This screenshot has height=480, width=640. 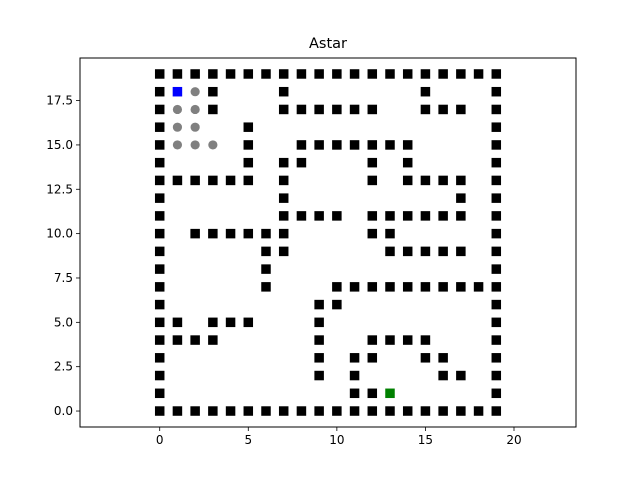 I want to click on chart-title: Astar, so click(x=328, y=44).